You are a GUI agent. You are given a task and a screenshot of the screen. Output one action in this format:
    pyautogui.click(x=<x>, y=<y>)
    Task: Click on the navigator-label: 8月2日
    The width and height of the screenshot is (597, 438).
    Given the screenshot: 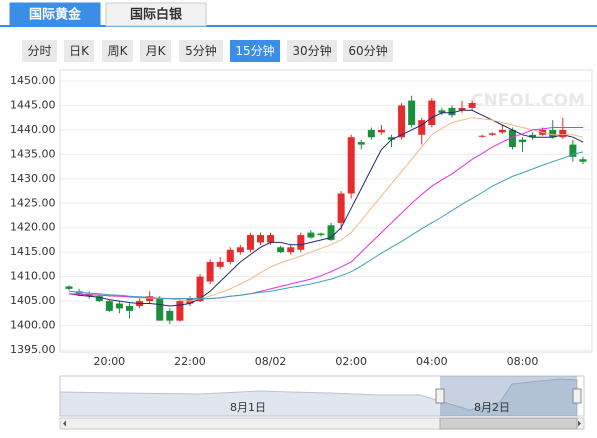 What is the action you would take?
    pyautogui.click(x=492, y=407)
    